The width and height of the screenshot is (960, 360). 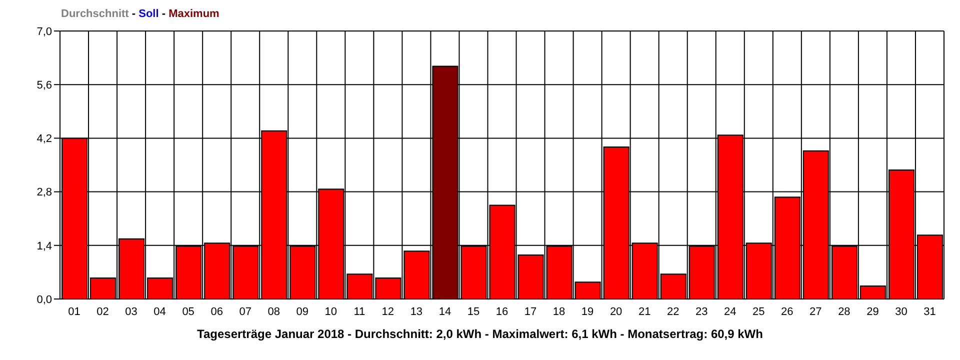 What do you see at coordinates (194, 14) in the screenshot?
I see `text: Maximum` at bounding box center [194, 14].